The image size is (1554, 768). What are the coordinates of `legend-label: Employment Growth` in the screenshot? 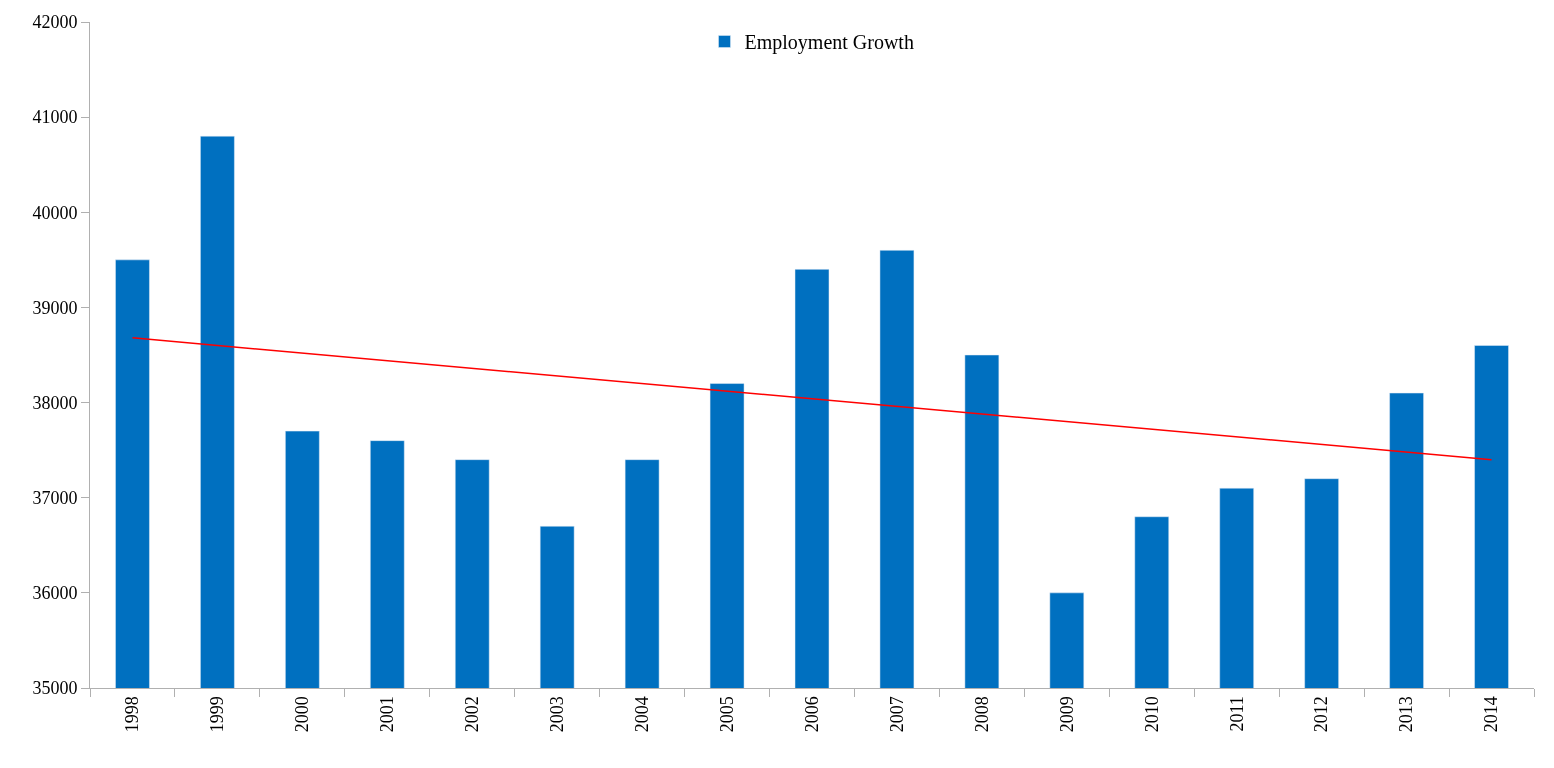 It's located at (829, 43).